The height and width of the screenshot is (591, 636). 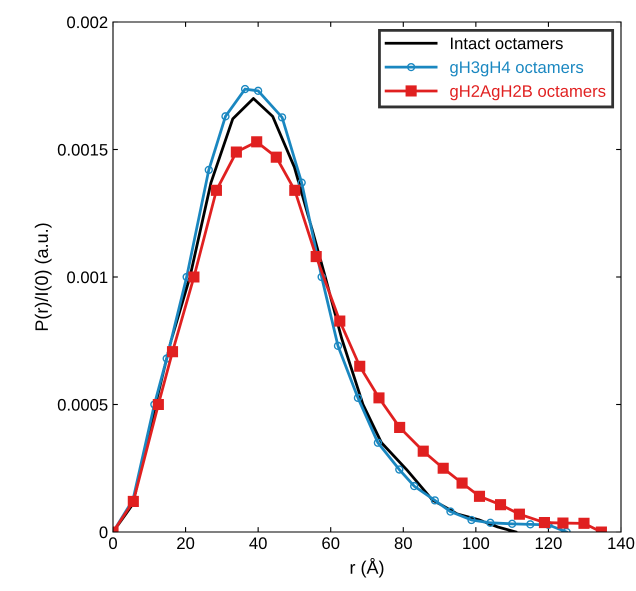 I want to click on x-tick-label: 140, so click(x=621, y=543).